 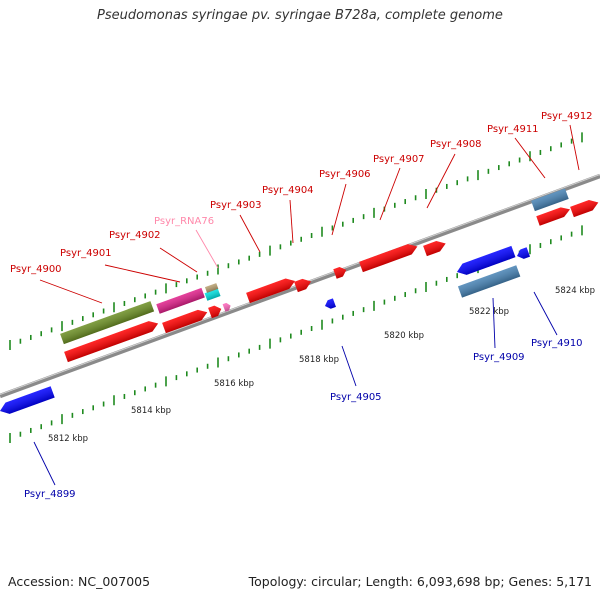 I want to click on feature-tan, so click(x=211, y=288).